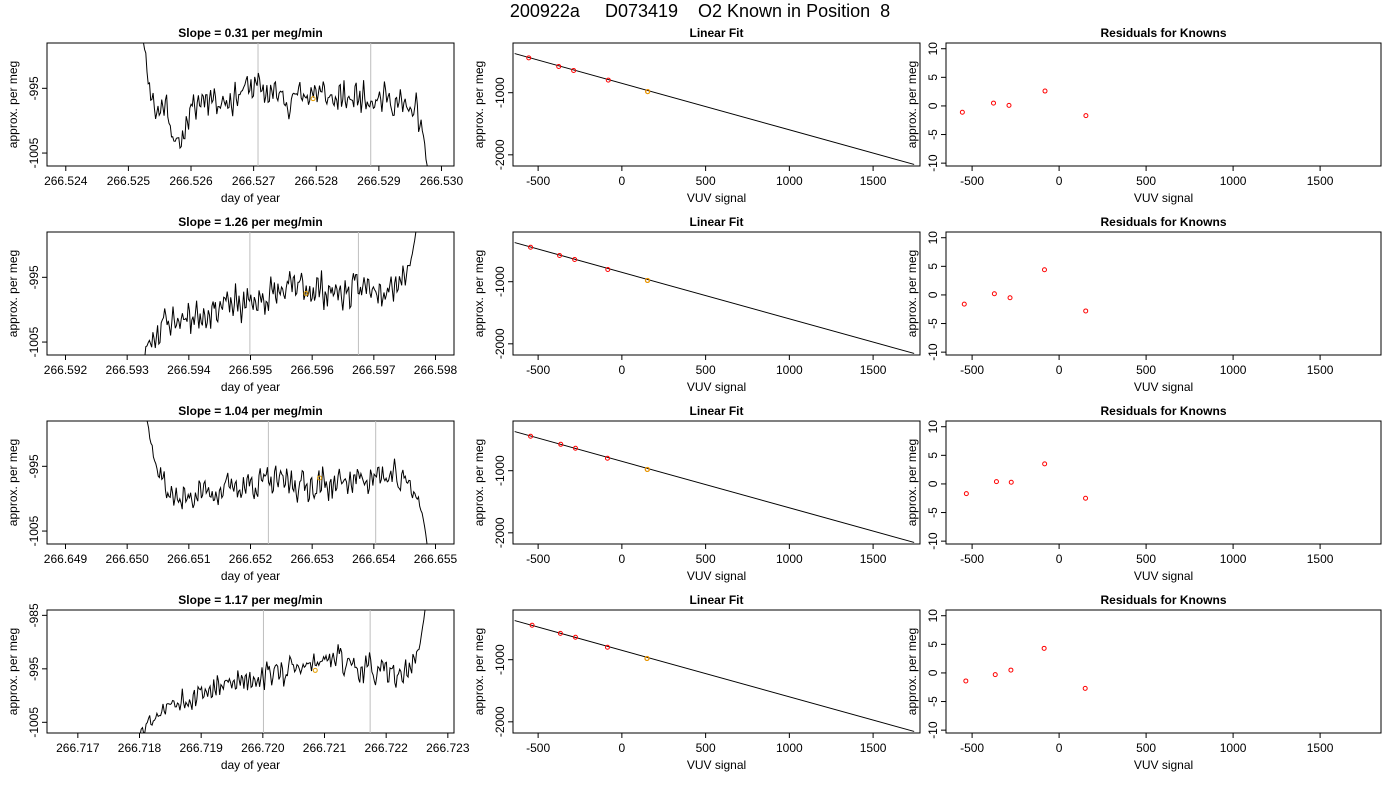 This screenshot has width=1400, height=800. I want to click on x-tick-label: 266.655, so click(436, 559).